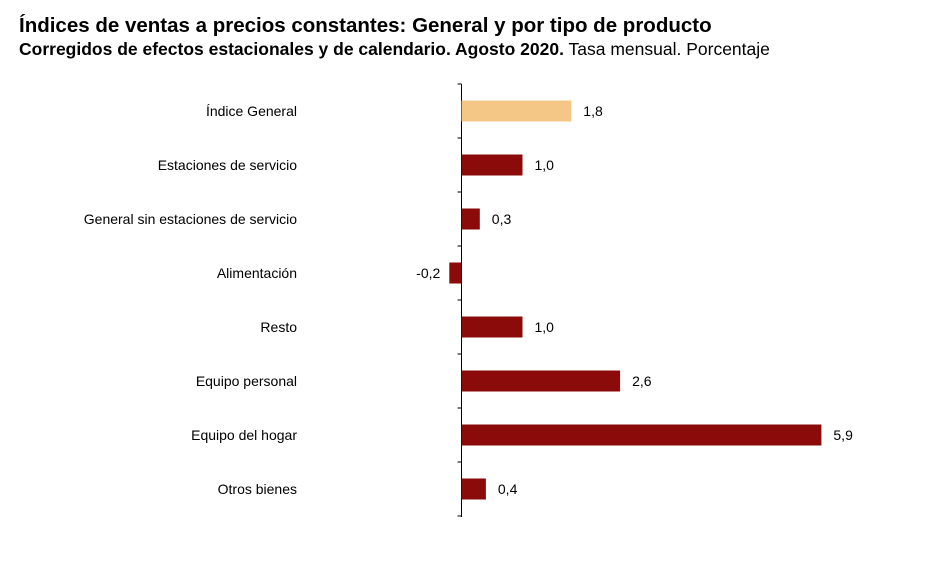  What do you see at coordinates (508, 489) in the screenshot?
I see `value-label-7: 0,4` at bounding box center [508, 489].